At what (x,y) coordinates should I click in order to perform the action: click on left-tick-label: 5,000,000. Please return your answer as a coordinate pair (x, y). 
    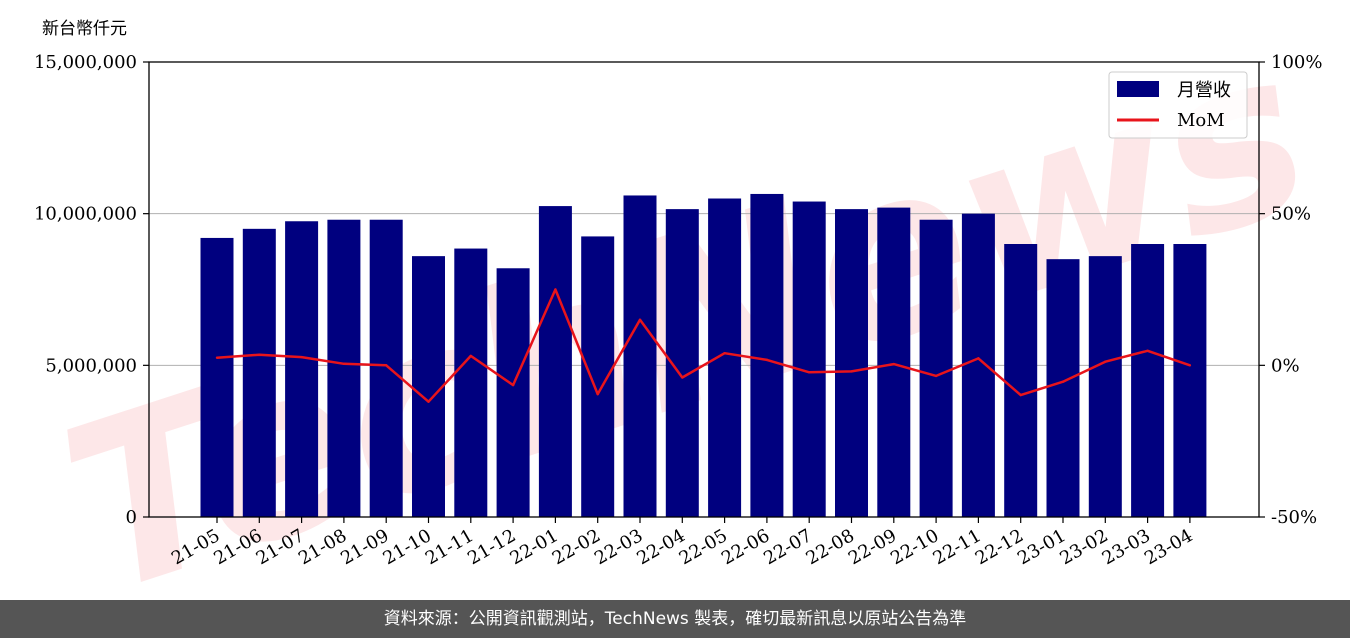
    Looking at the image, I should click on (91, 365).